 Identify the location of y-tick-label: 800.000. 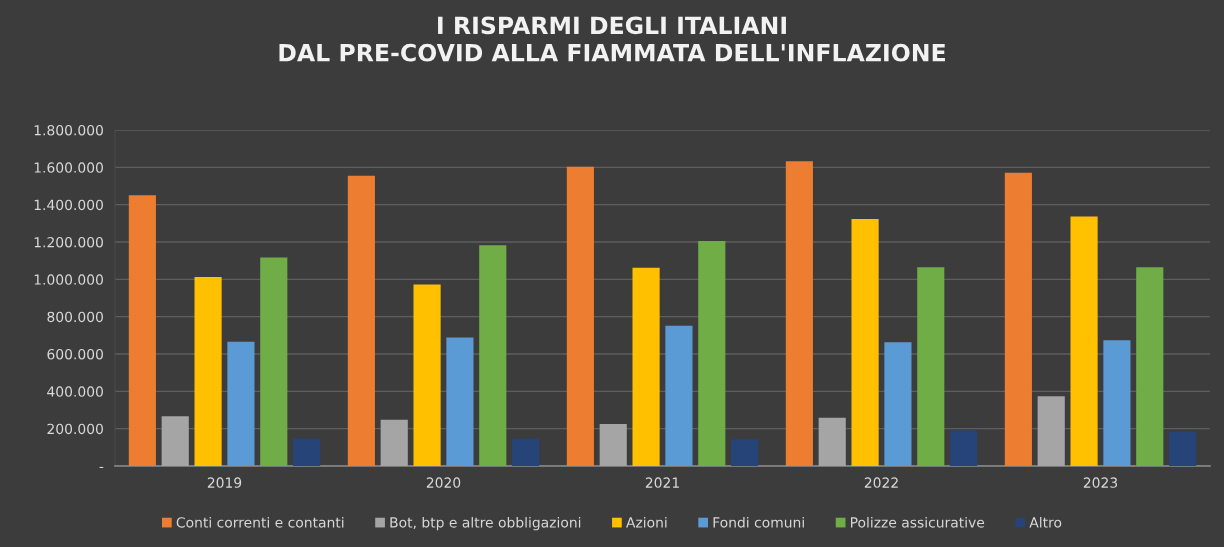
(75, 317).